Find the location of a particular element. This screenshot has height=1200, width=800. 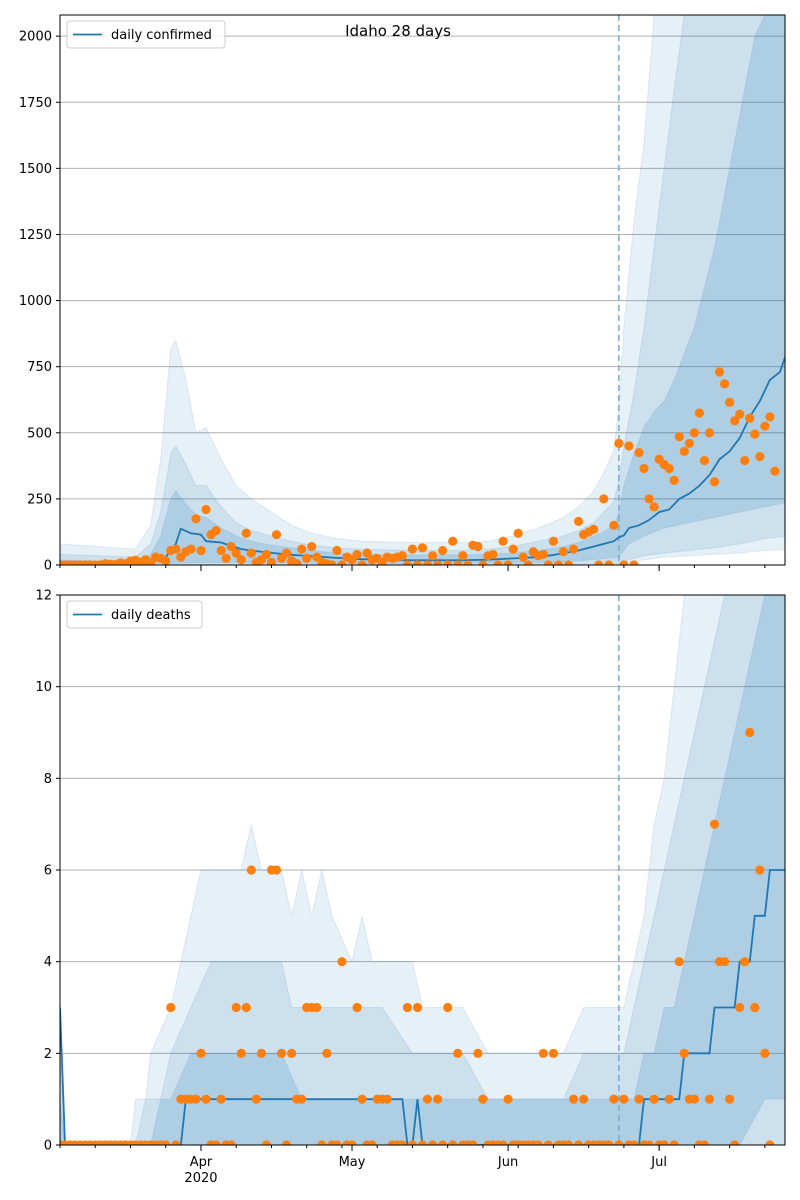

y-tick-label: 500 is located at coordinates (39, 433).